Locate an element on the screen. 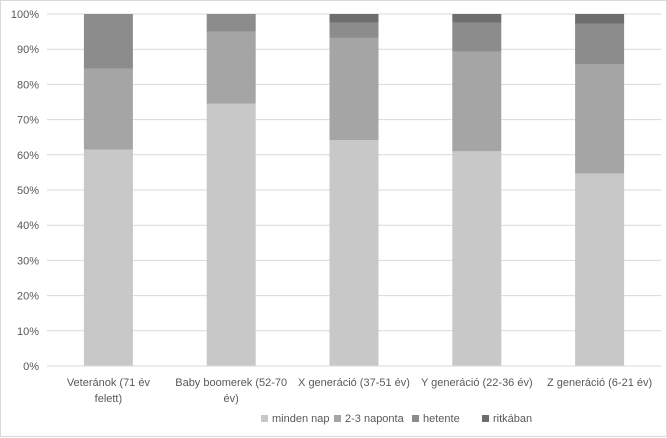  y-tick-label: 30% is located at coordinates (28, 261).